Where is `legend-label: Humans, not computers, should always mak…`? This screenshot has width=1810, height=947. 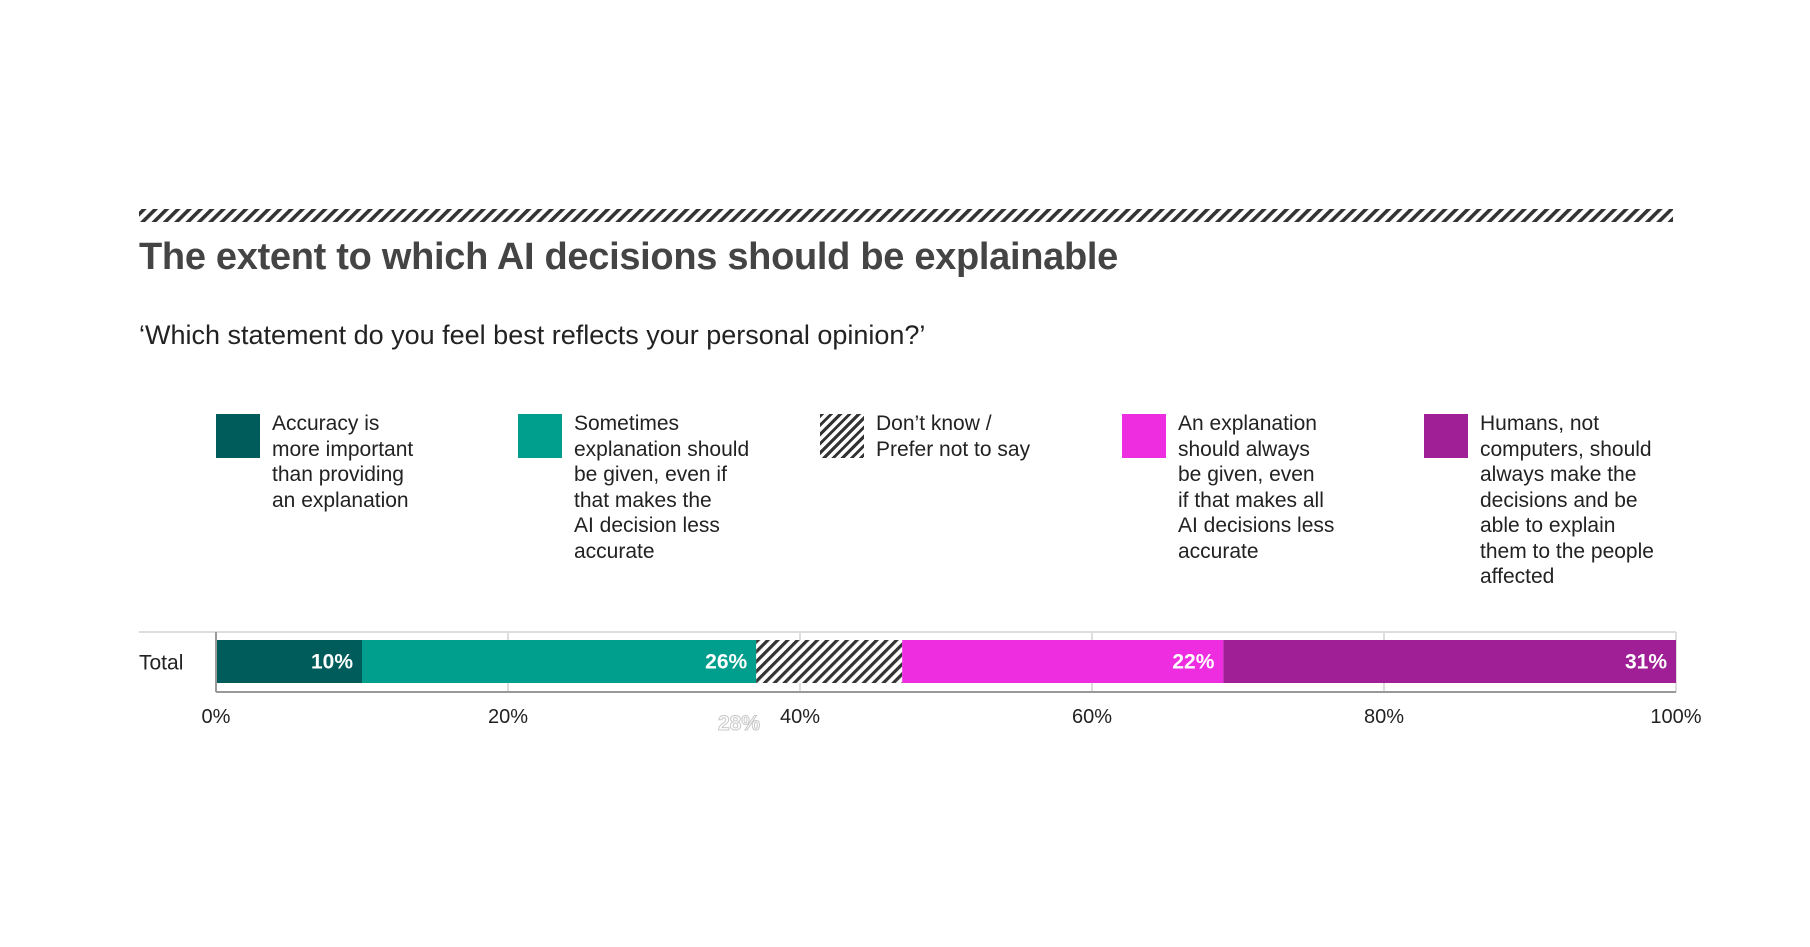 legend-label: Humans, not computers, should always mak… is located at coordinates (1567, 500).